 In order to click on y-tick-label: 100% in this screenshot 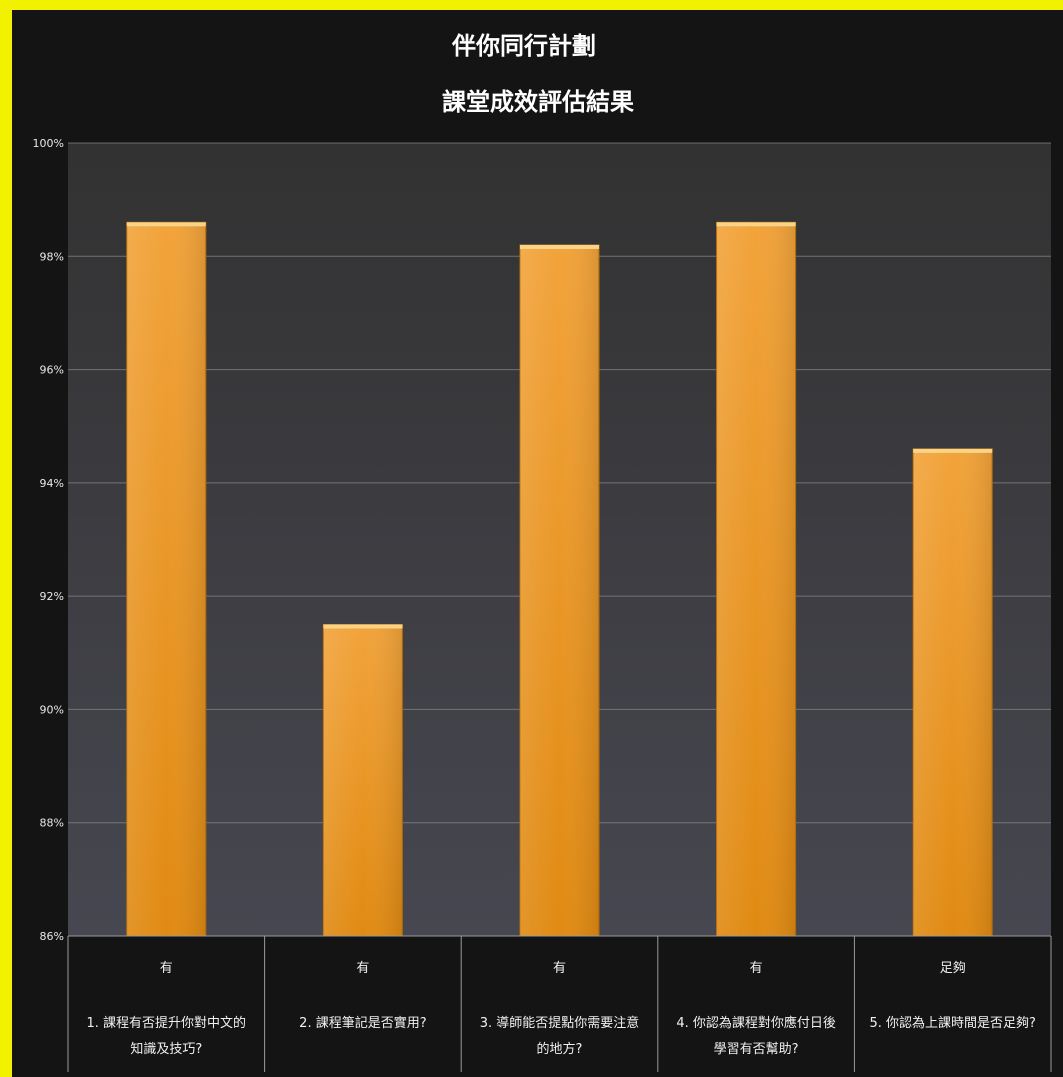, I will do `click(48, 143)`.